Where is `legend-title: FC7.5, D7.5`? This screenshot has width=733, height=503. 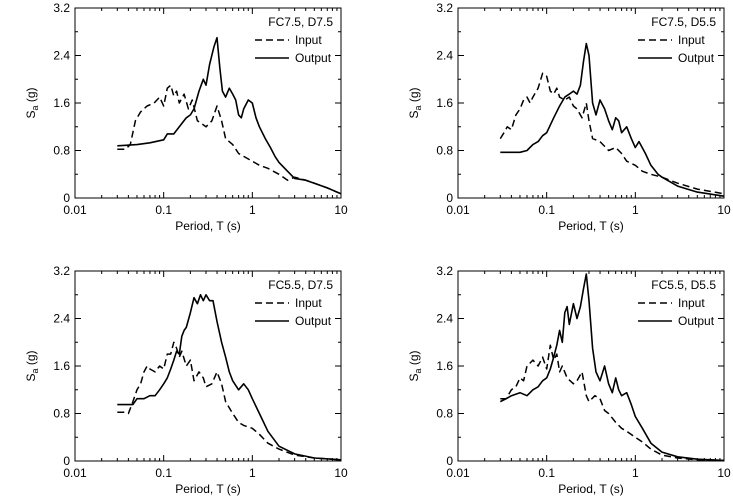 legend-title: FC7.5, D7.5 is located at coordinates (300, 22).